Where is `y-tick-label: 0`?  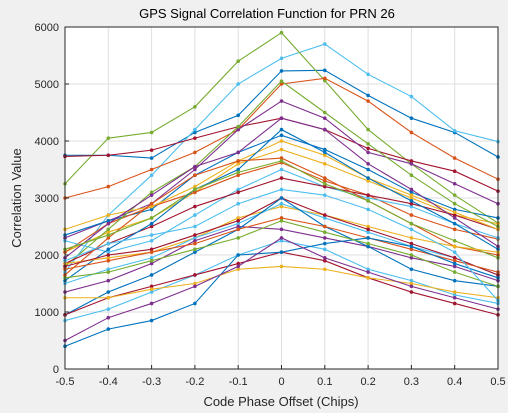 y-tick-label: 0 is located at coordinates (56, 370).